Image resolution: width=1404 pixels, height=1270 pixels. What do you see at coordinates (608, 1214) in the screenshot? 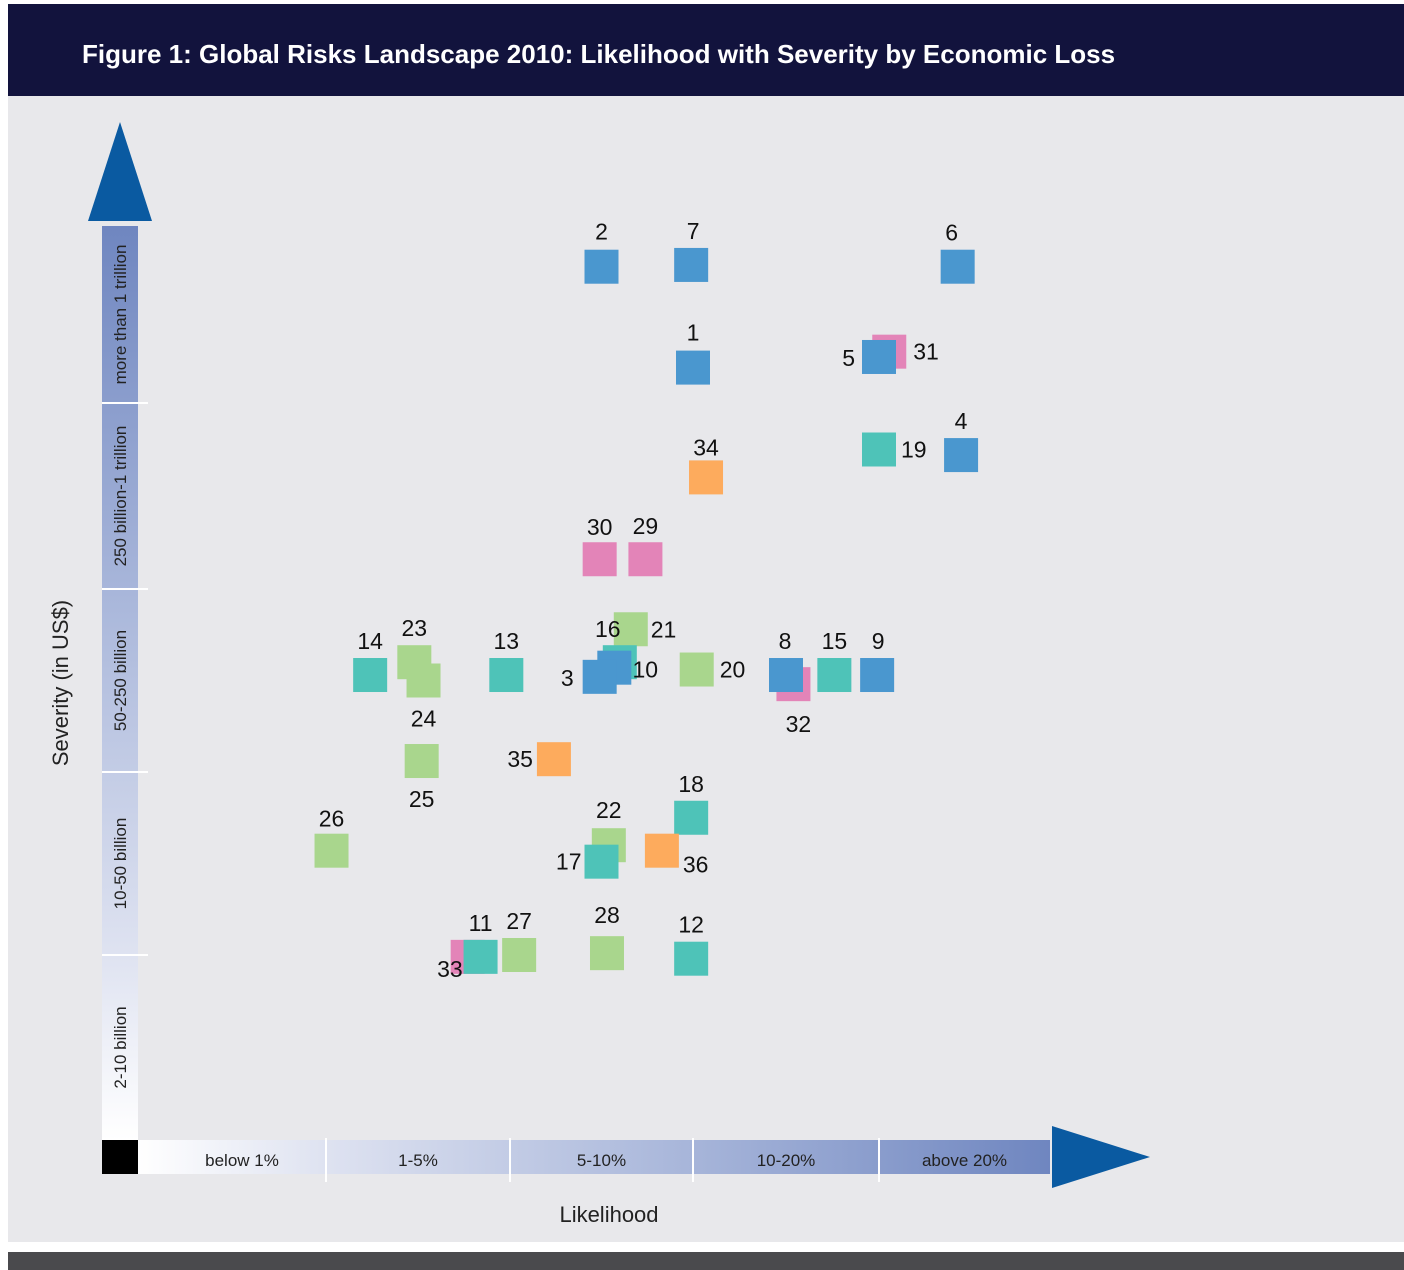
I see `x-axis-title: Likelihood` at bounding box center [608, 1214].